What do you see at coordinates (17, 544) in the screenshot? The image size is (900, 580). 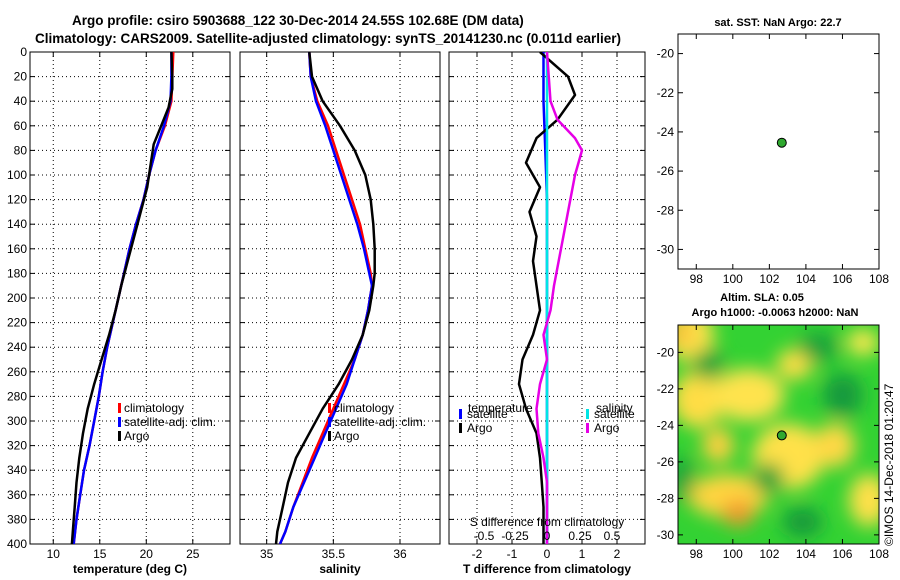 I see `y-tick-label: 400` at bounding box center [17, 544].